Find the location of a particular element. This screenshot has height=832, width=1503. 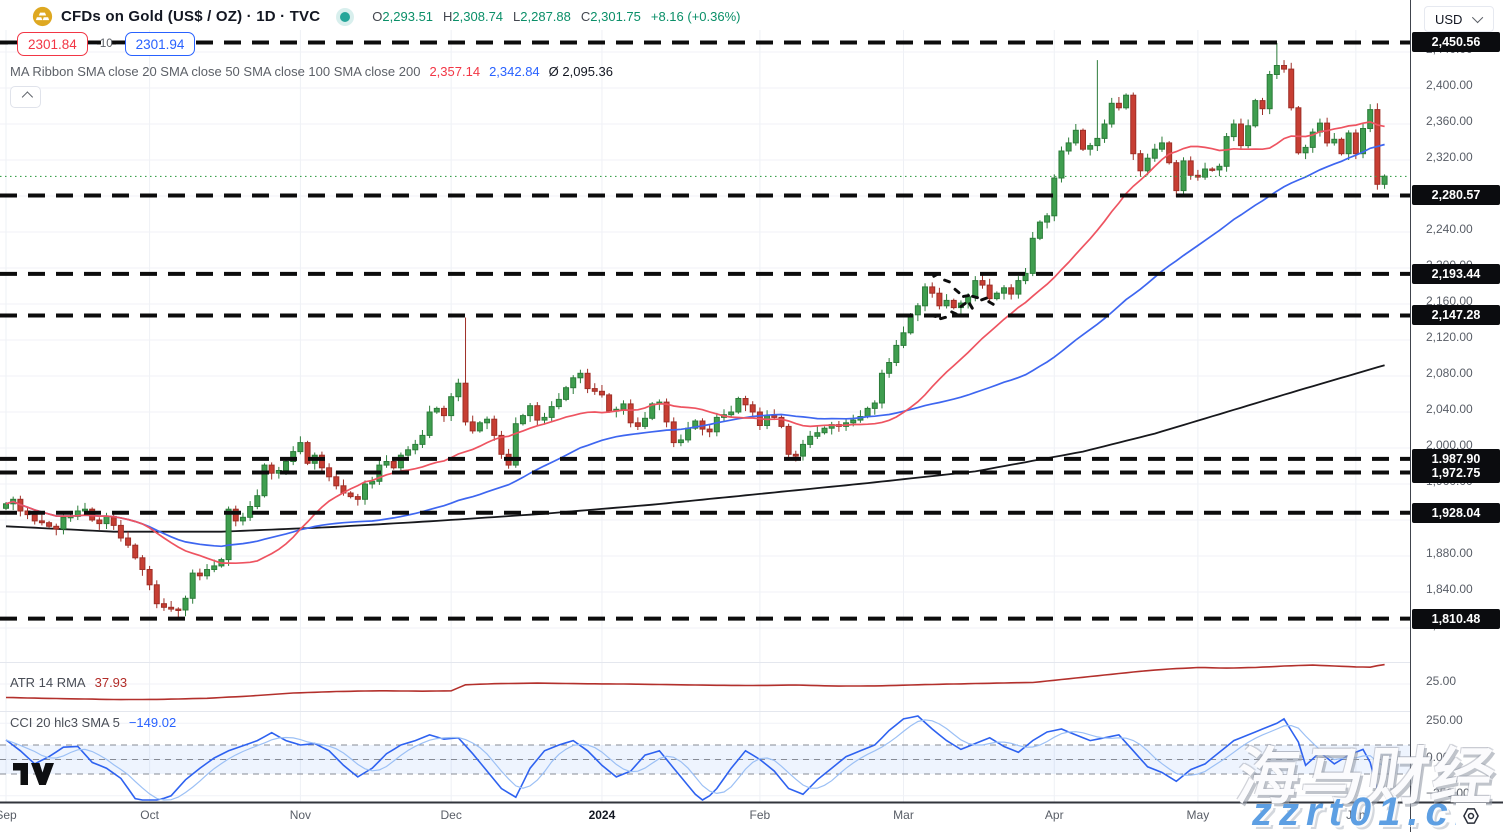

spread-value: 10 is located at coordinates (106, 44).